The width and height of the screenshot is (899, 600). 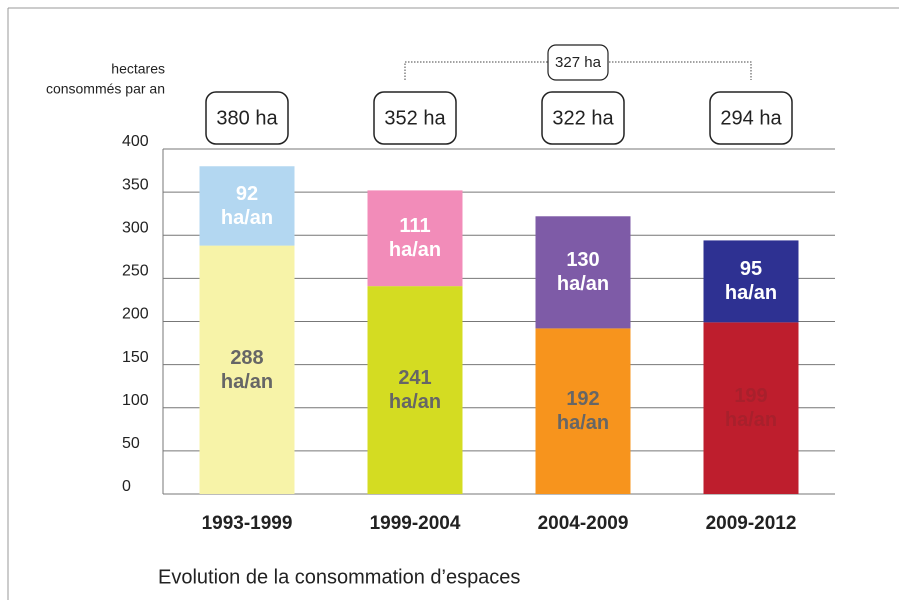 I want to click on bracket, so click(x=578, y=70).